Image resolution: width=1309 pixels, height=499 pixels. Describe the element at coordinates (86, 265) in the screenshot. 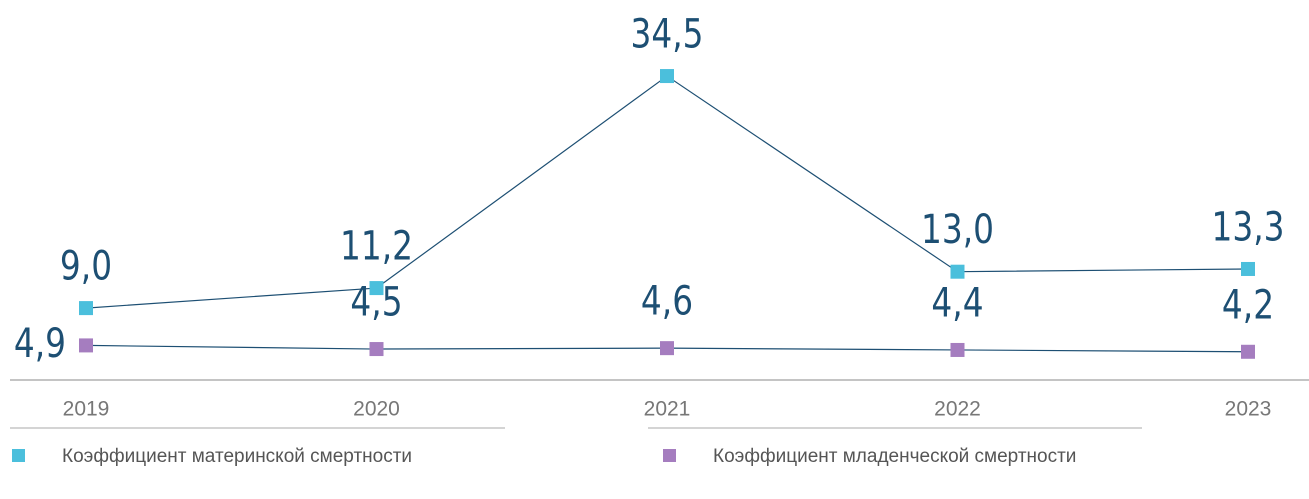

I see `data-label: 9,0` at that location.